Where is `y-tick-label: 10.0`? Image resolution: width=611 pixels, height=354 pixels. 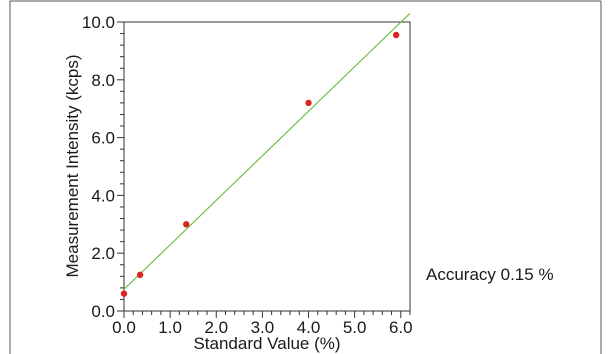 y-tick-label: 10.0 is located at coordinates (98, 22).